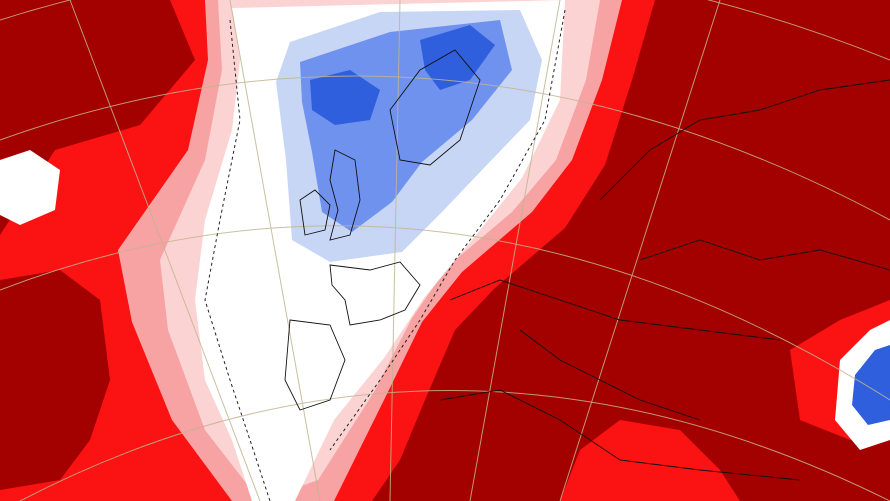 This screenshot has width=890, height=501. What do you see at coordinates (402, 75) in the screenshot?
I see `dark-blue-zone` at bounding box center [402, 75].